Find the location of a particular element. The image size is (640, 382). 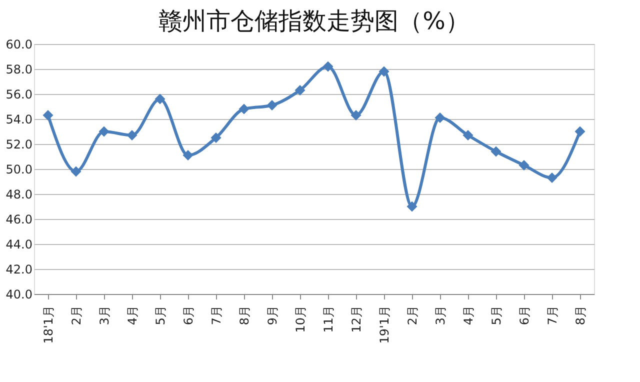

y-tick-label: 48.0 is located at coordinates (19, 195).